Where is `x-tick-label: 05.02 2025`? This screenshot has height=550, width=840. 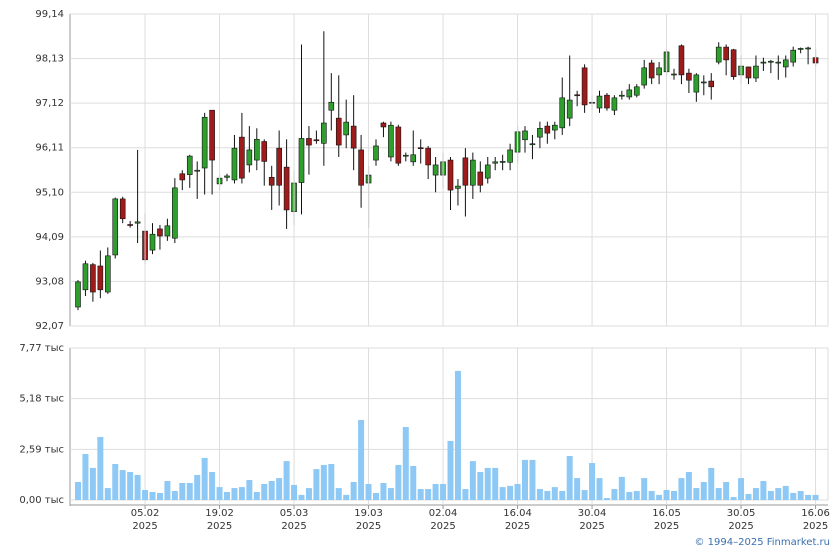
x-tick-label: 05.02 2025 is located at coordinates (145, 520).